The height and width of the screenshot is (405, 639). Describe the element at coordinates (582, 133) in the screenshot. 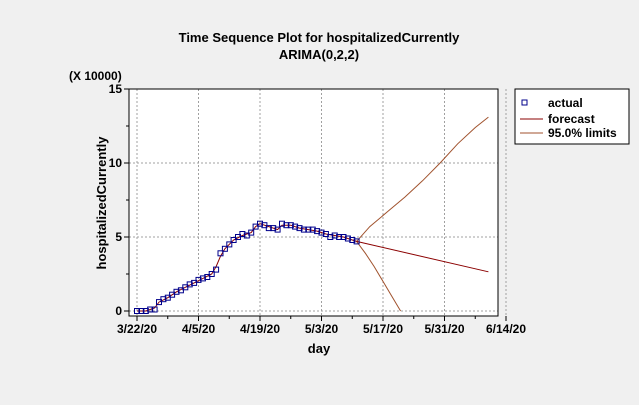

I see `legend-limits-label: 95.0% limits` at that location.